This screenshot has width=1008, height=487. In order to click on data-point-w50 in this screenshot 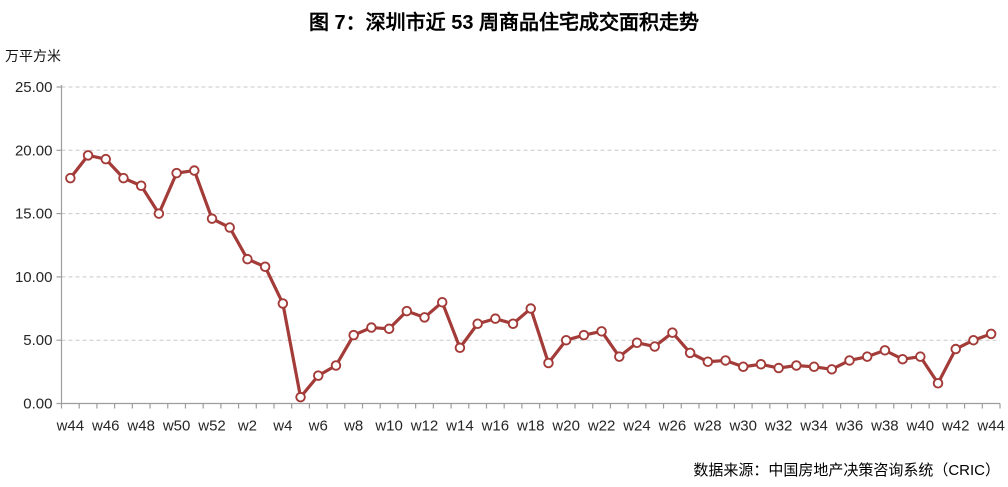, I will do `click(176, 173)`.